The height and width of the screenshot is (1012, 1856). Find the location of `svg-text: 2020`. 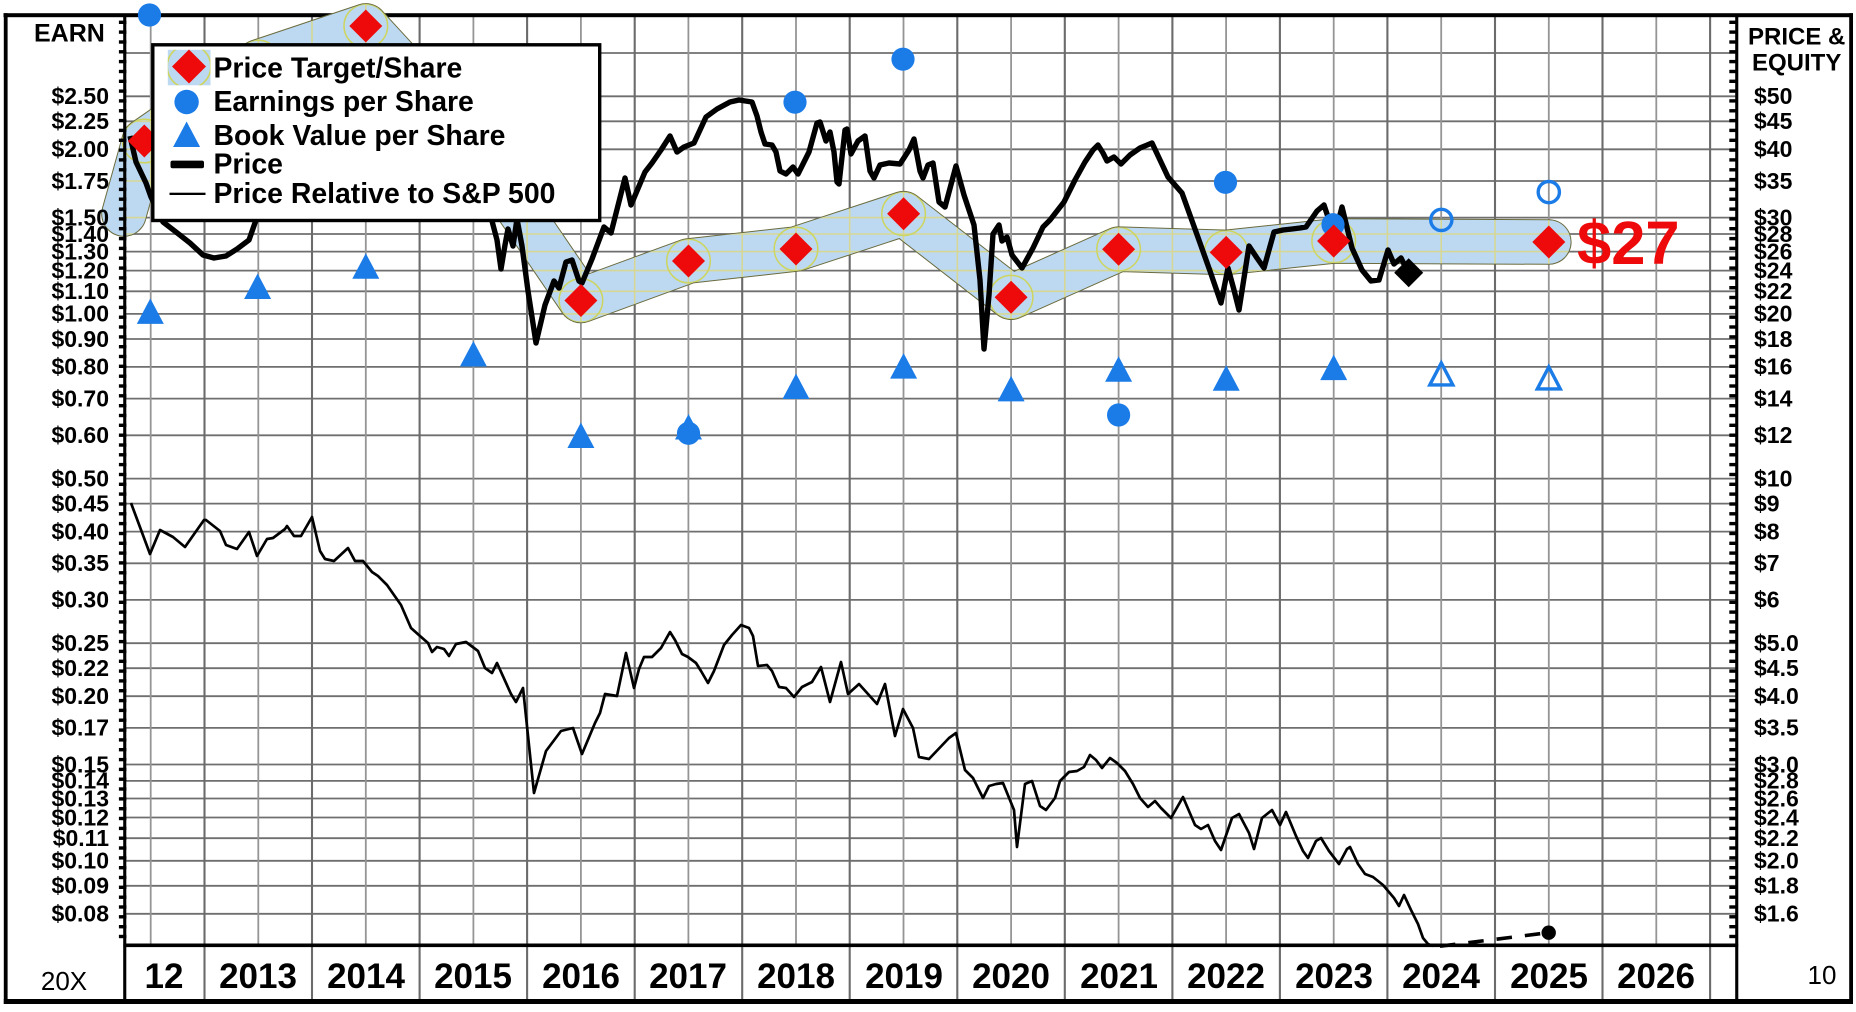

svg-text: 2020 is located at coordinates (1011, 976).